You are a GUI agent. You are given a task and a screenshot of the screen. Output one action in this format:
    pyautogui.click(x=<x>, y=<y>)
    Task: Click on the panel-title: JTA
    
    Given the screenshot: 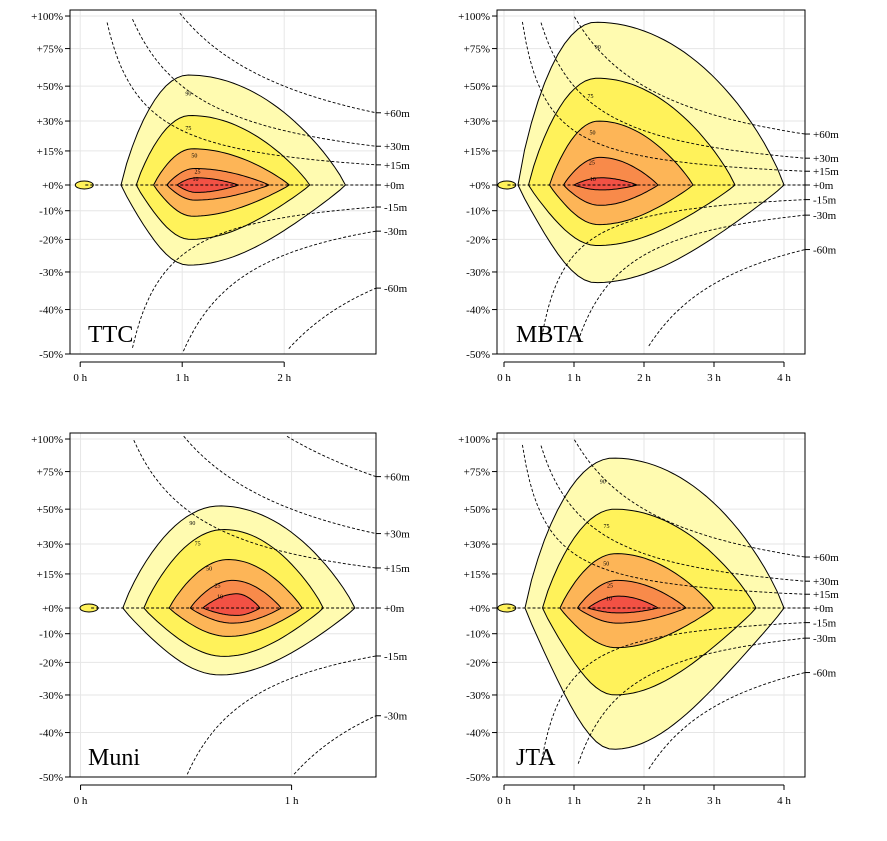 What is the action you would take?
    pyautogui.click(x=536, y=758)
    